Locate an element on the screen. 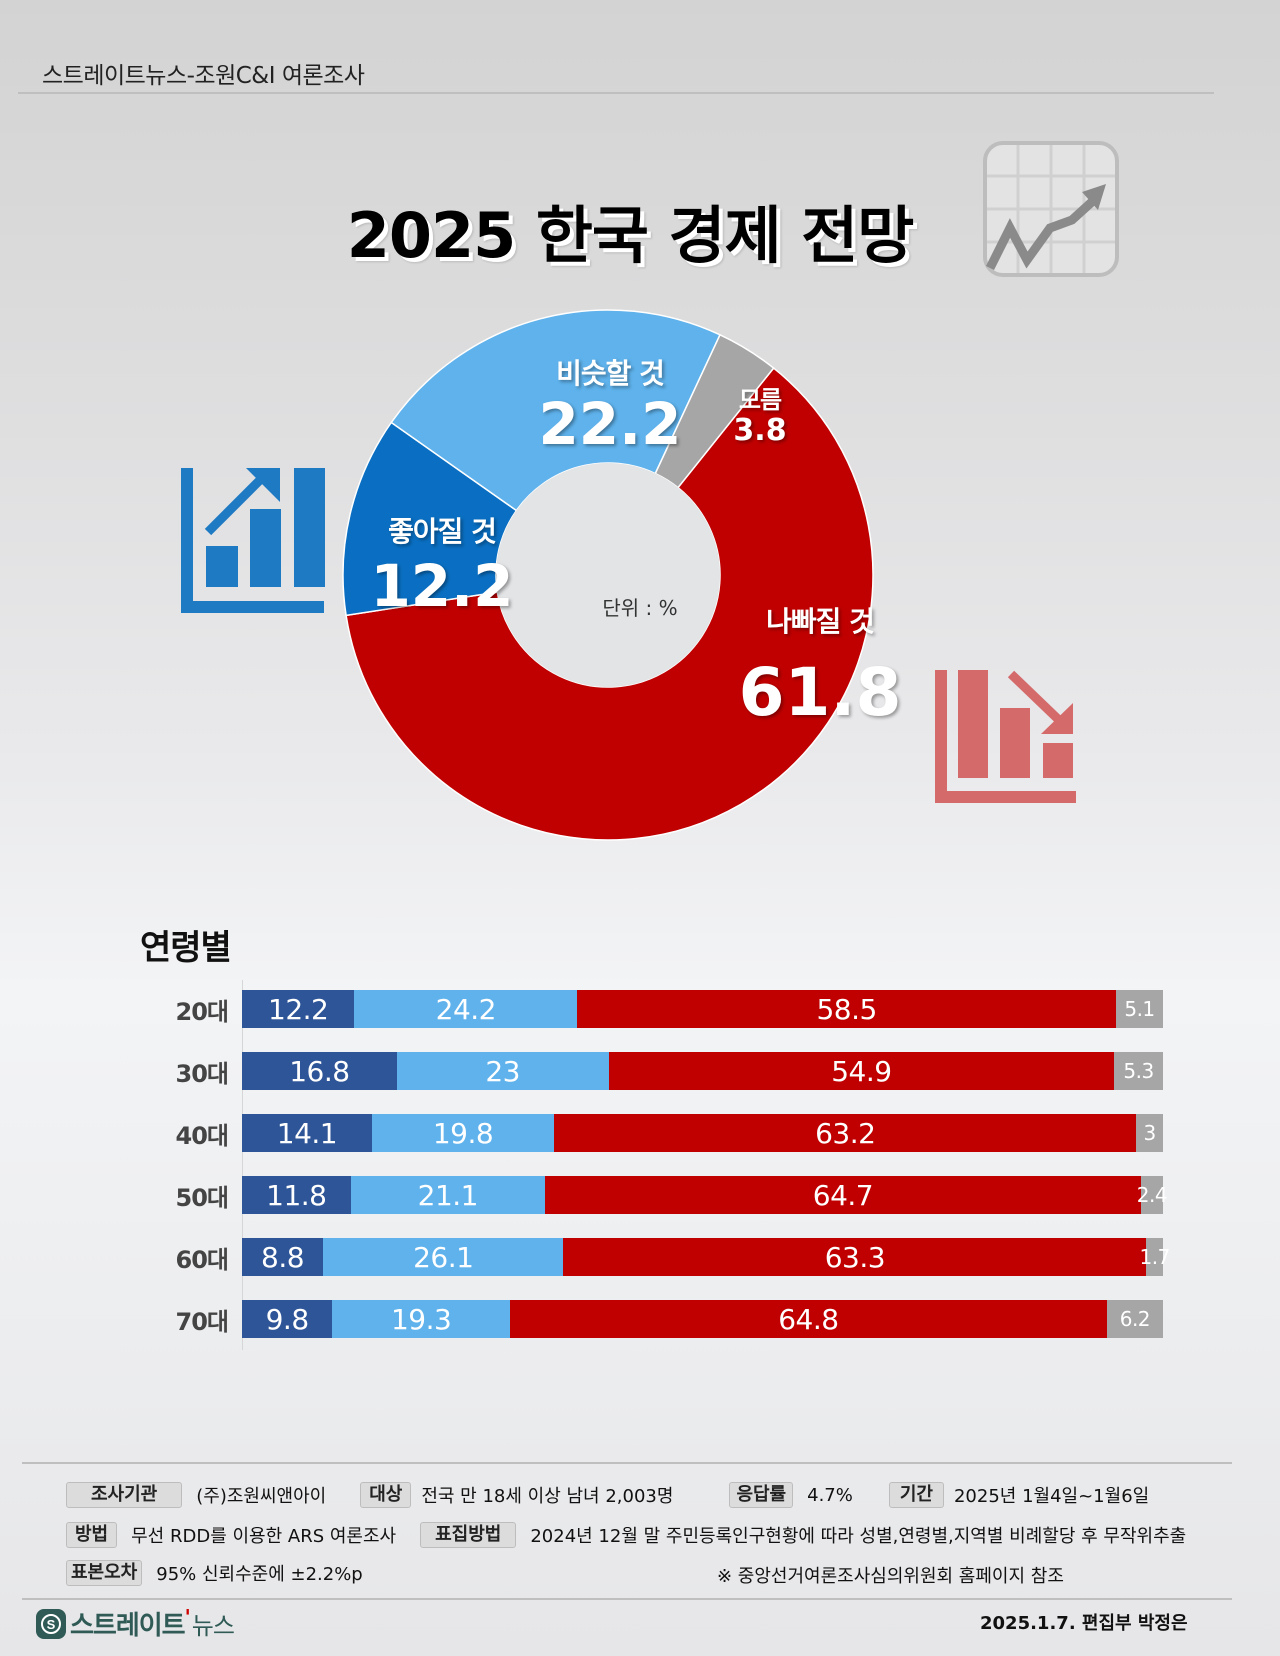 Image resolution: width=1280 pixels, height=1656 pixels. bar-seg-worse: 64.8 is located at coordinates (808, 1319).